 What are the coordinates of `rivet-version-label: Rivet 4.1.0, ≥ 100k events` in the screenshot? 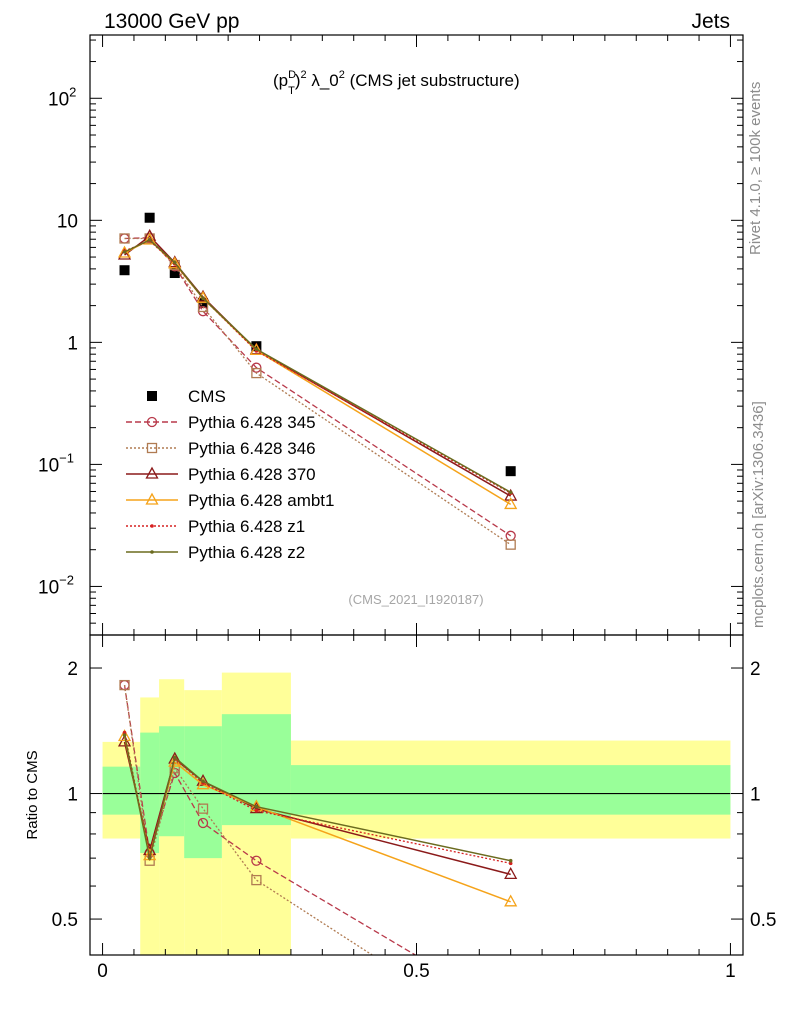 It's located at (755, 168).